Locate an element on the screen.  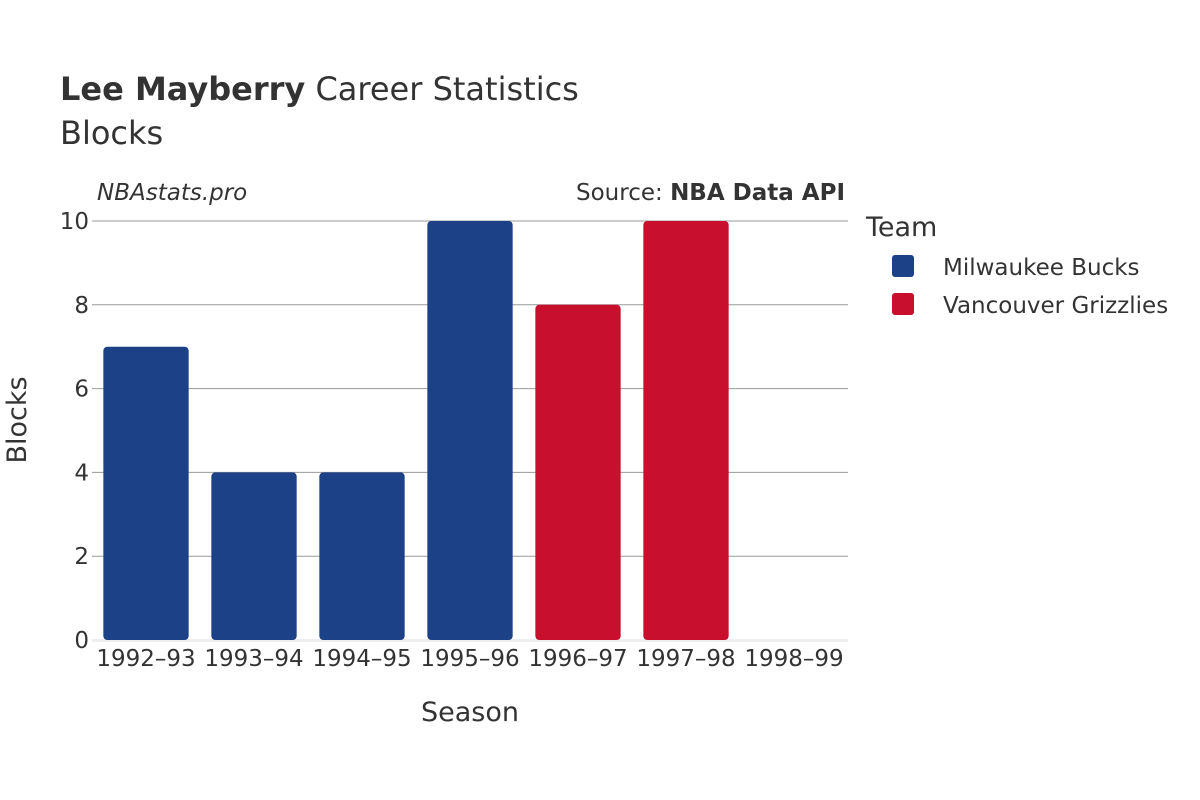
y-axis-label: Blocks is located at coordinates (17, 419).